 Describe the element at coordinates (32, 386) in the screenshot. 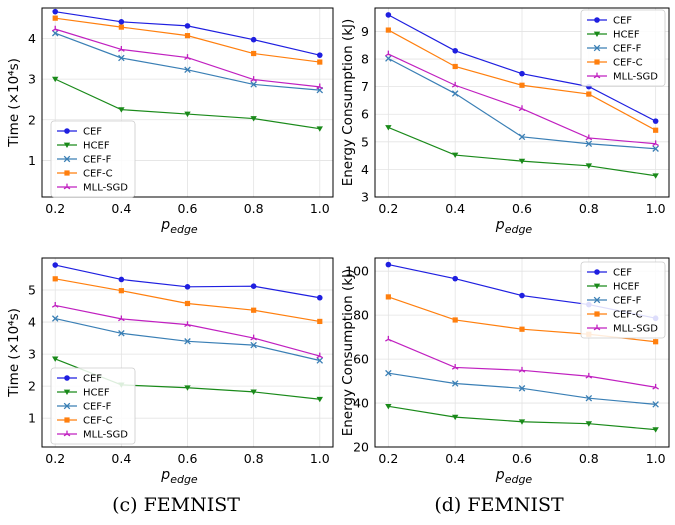

I see `y-tick-label: 2` at that location.